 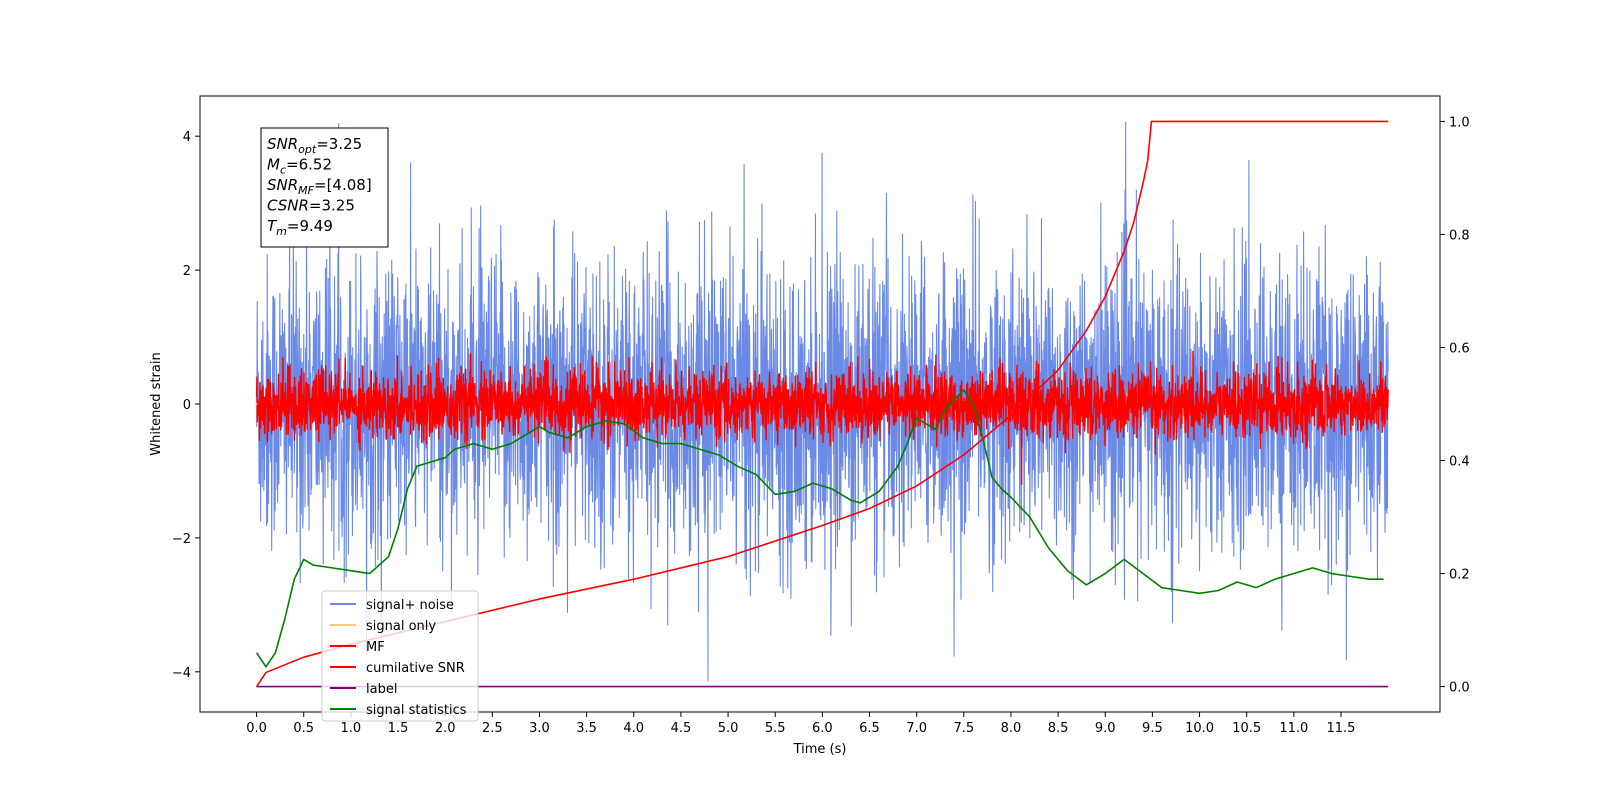 What do you see at coordinates (1293, 728) in the screenshot?
I see `x-tick-label: 11.0` at bounding box center [1293, 728].